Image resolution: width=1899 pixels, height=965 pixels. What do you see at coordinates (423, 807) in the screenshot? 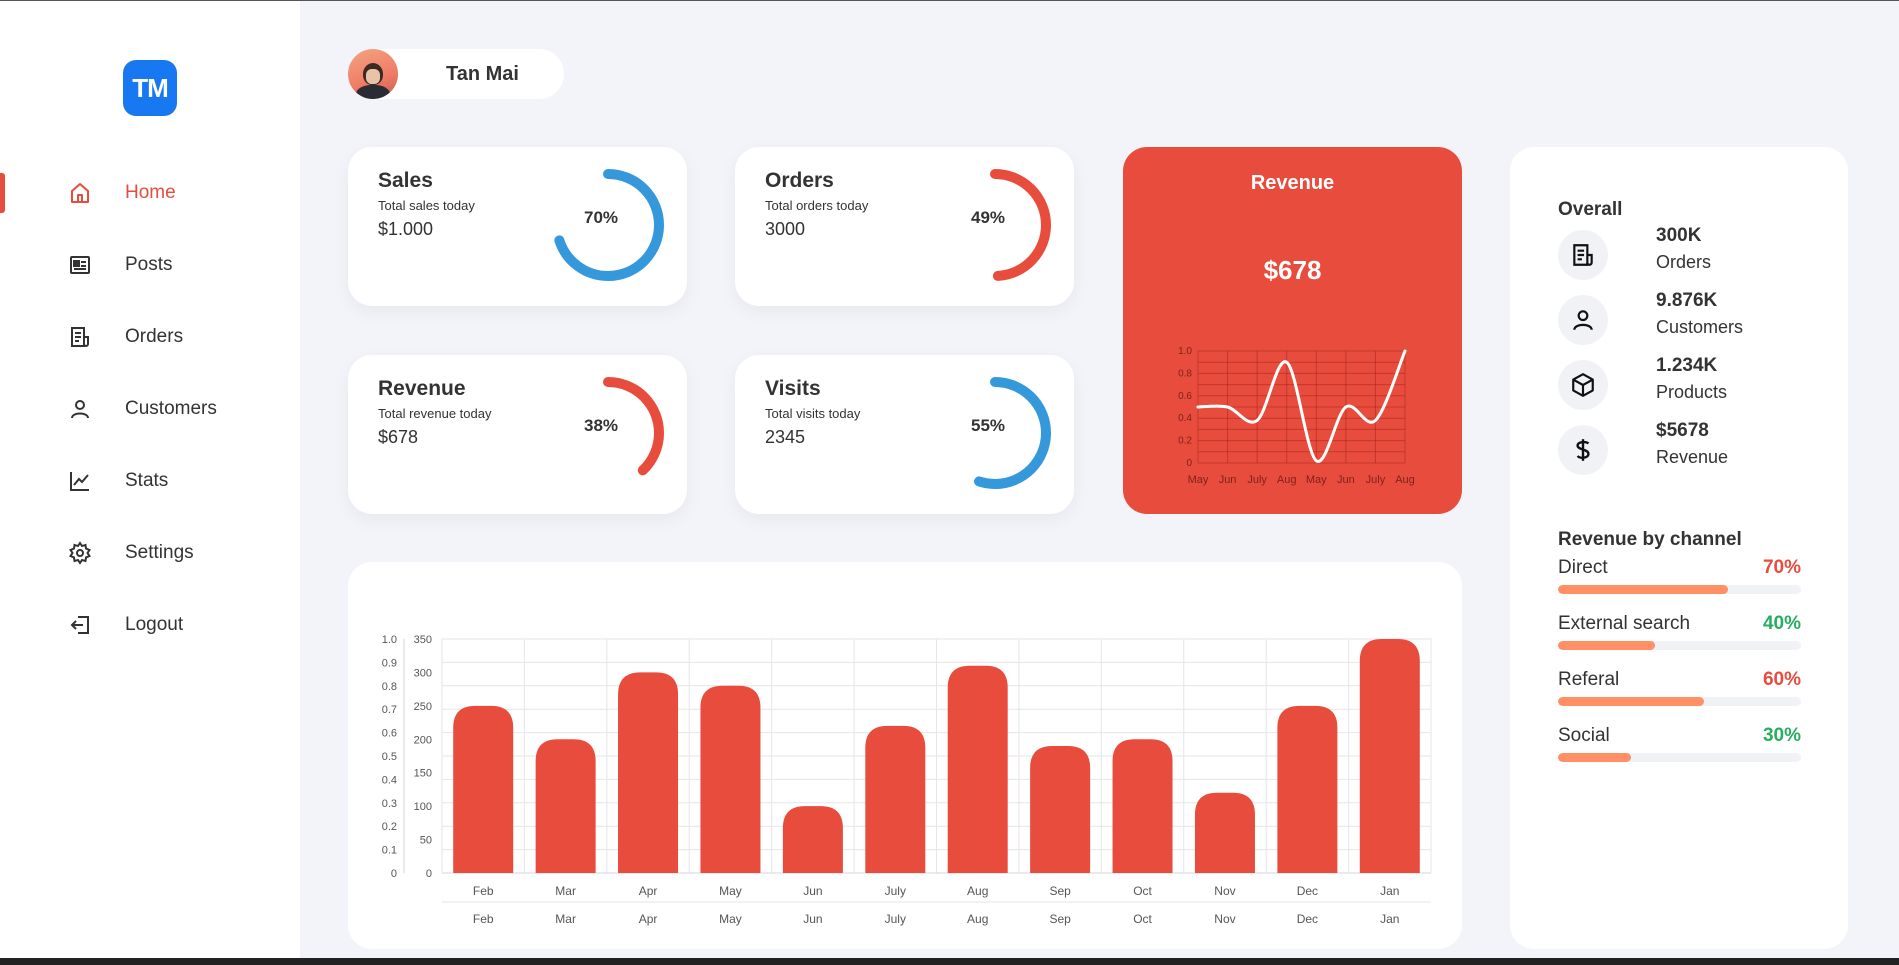
I see `y-tick-label-right: 100` at bounding box center [423, 807].